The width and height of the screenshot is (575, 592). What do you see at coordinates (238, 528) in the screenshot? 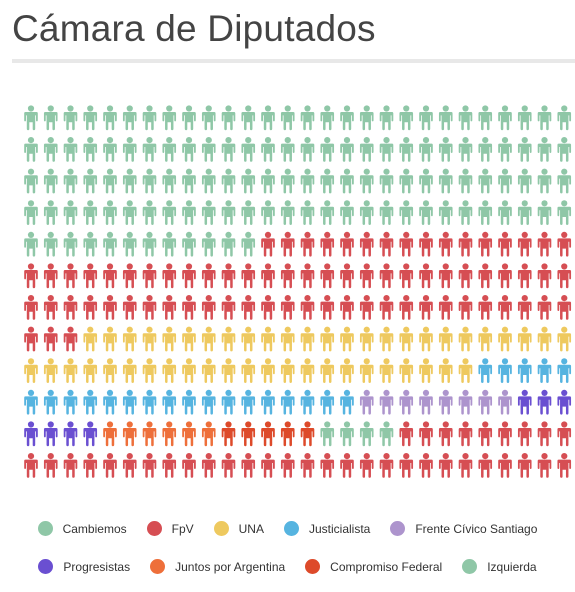
I see `legend-item-una: UNA` at bounding box center [238, 528].